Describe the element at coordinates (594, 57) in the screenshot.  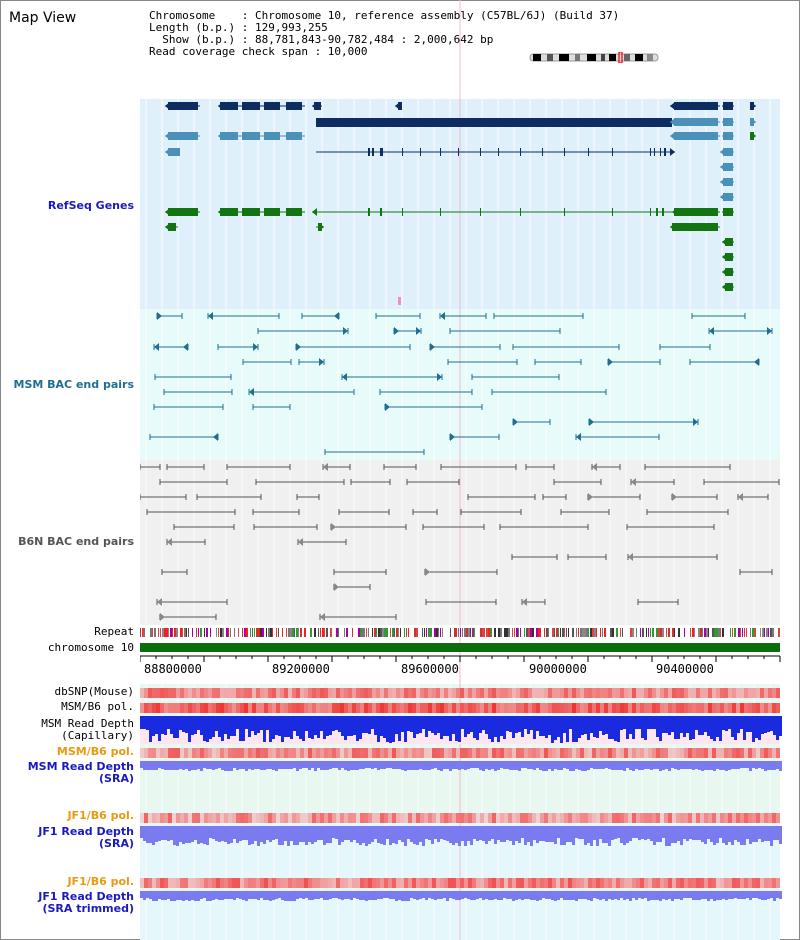
I see `chromosome-ideogram` at that location.